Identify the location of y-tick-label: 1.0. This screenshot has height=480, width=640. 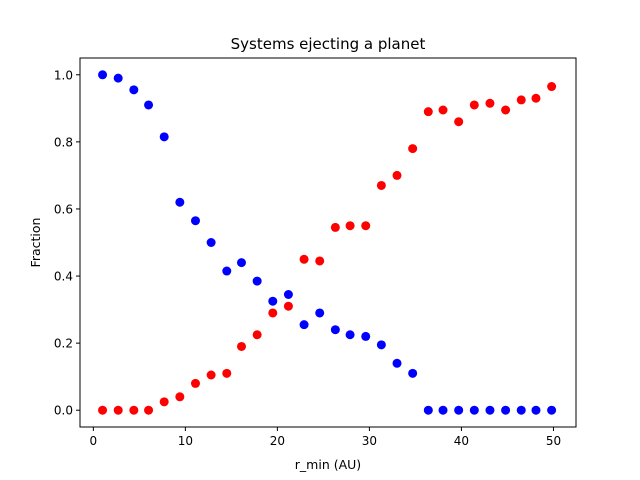
(63, 75).